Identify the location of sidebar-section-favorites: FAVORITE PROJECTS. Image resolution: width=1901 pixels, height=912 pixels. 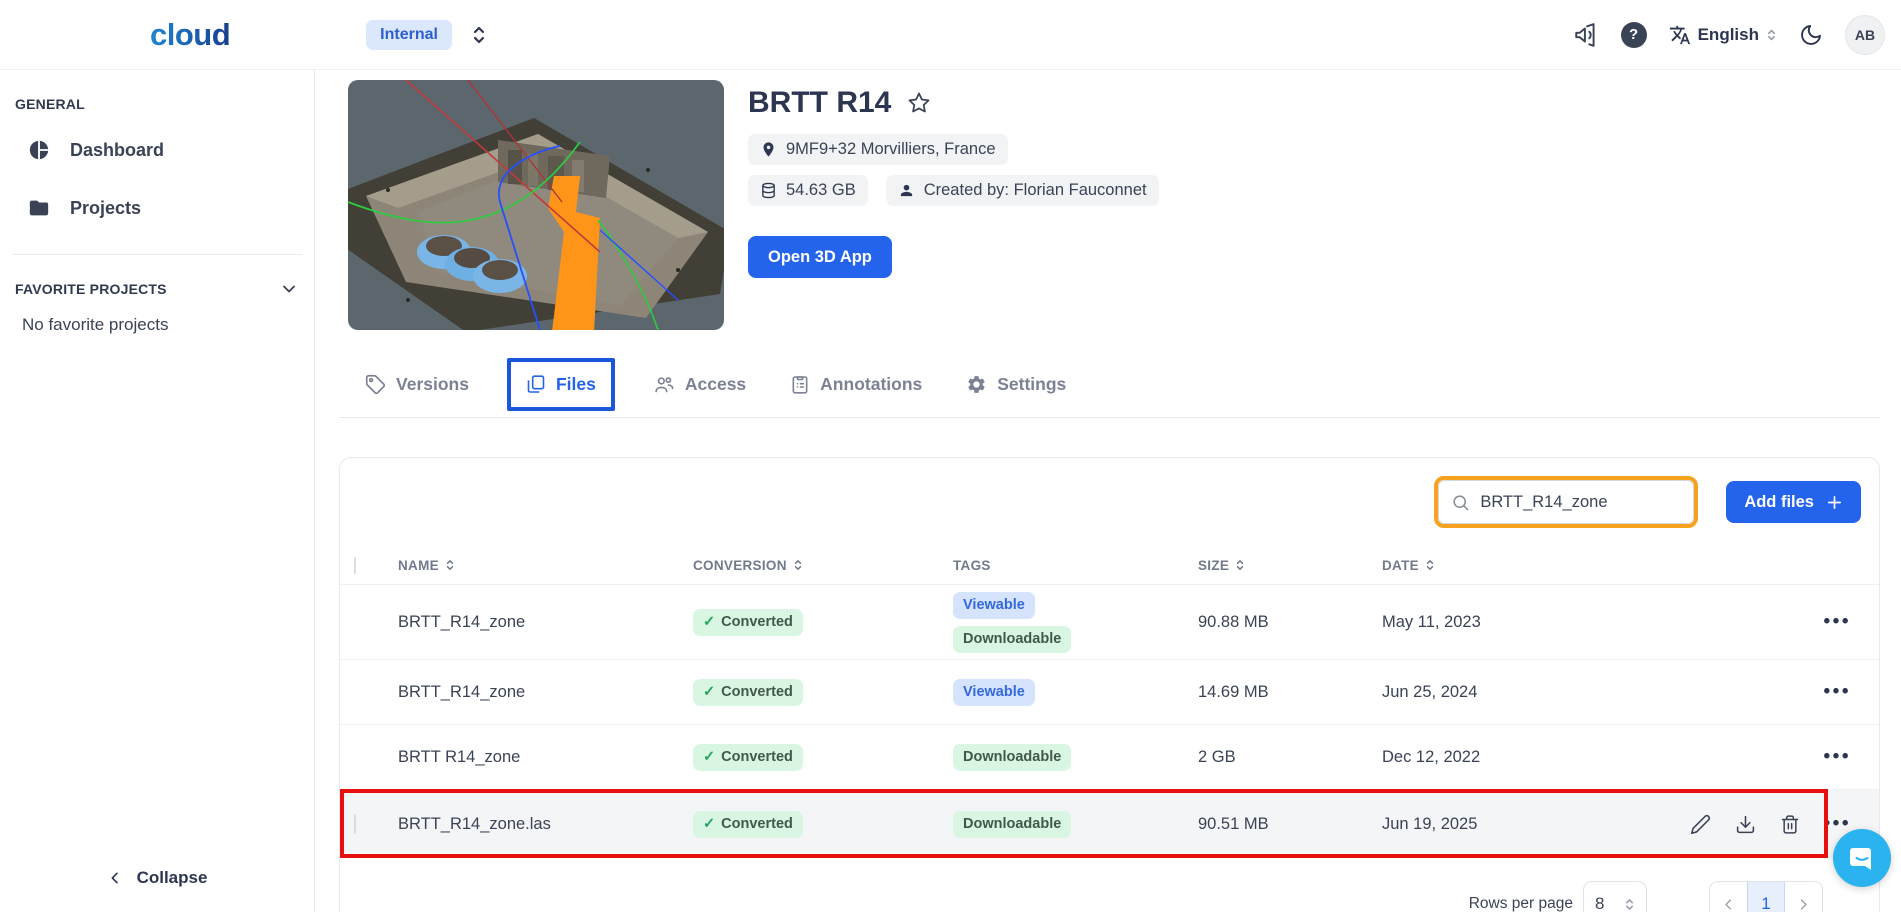
(157, 289).